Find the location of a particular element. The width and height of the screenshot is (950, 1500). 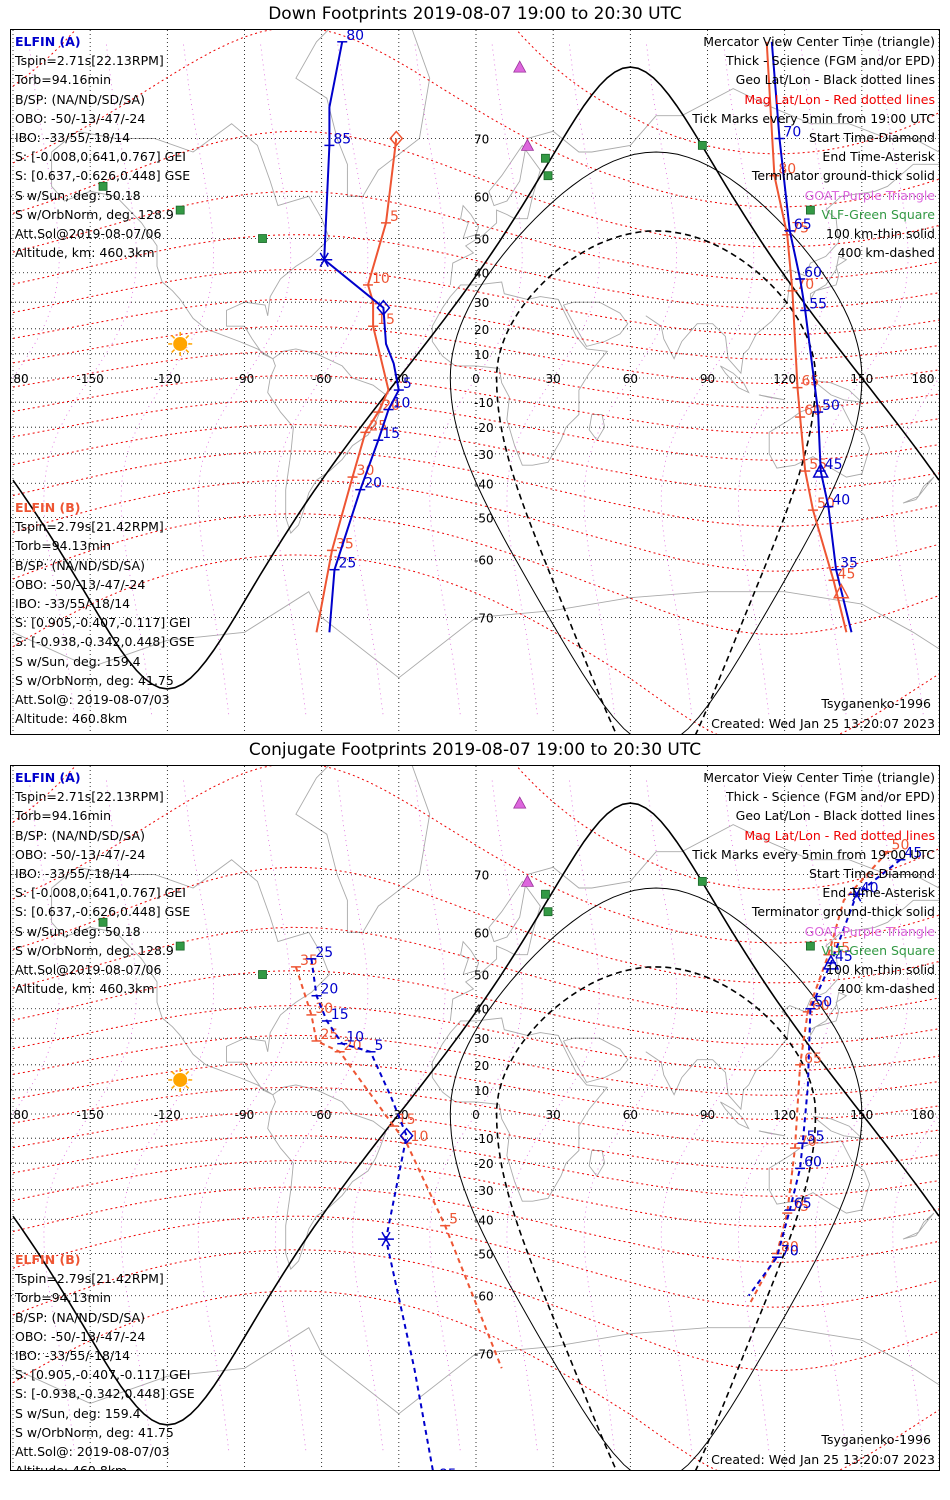

goat-station-marker is located at coordinates (527, 880).